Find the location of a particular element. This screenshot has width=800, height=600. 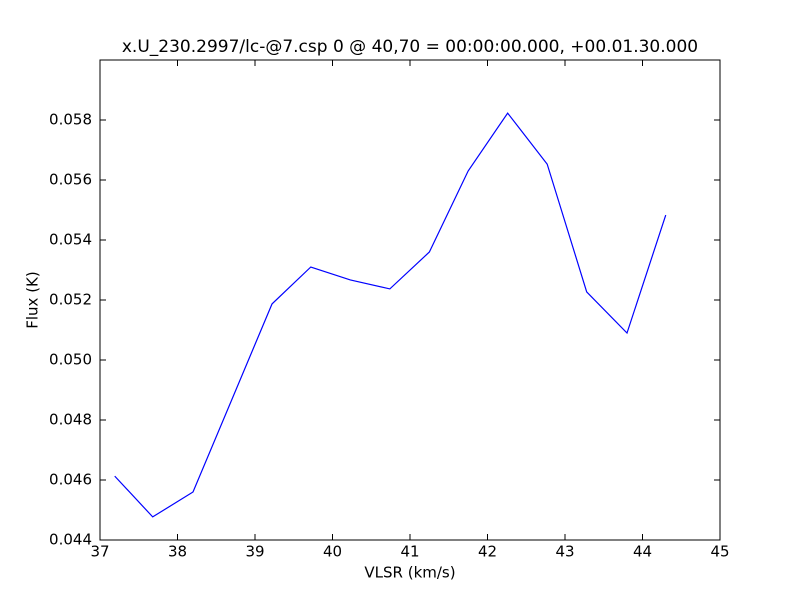

y-tick-label: 0.052 is located at coordinates (70, 300).